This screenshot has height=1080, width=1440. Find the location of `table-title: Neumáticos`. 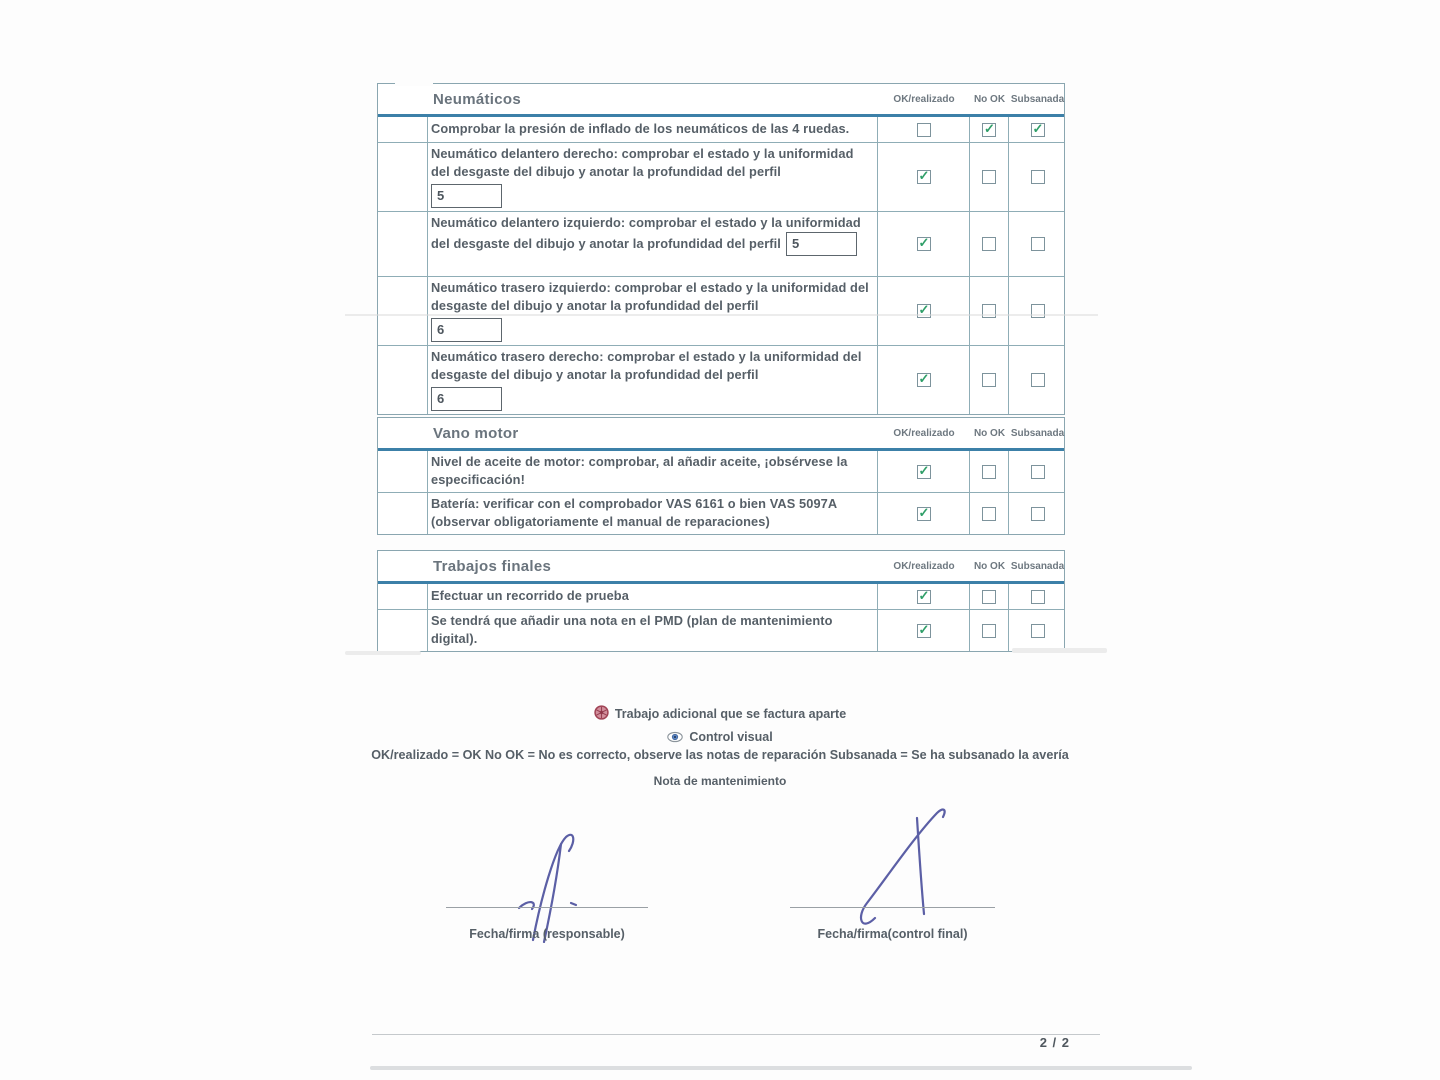

table-title: Neumáticos is located at coordinates (477, 99).